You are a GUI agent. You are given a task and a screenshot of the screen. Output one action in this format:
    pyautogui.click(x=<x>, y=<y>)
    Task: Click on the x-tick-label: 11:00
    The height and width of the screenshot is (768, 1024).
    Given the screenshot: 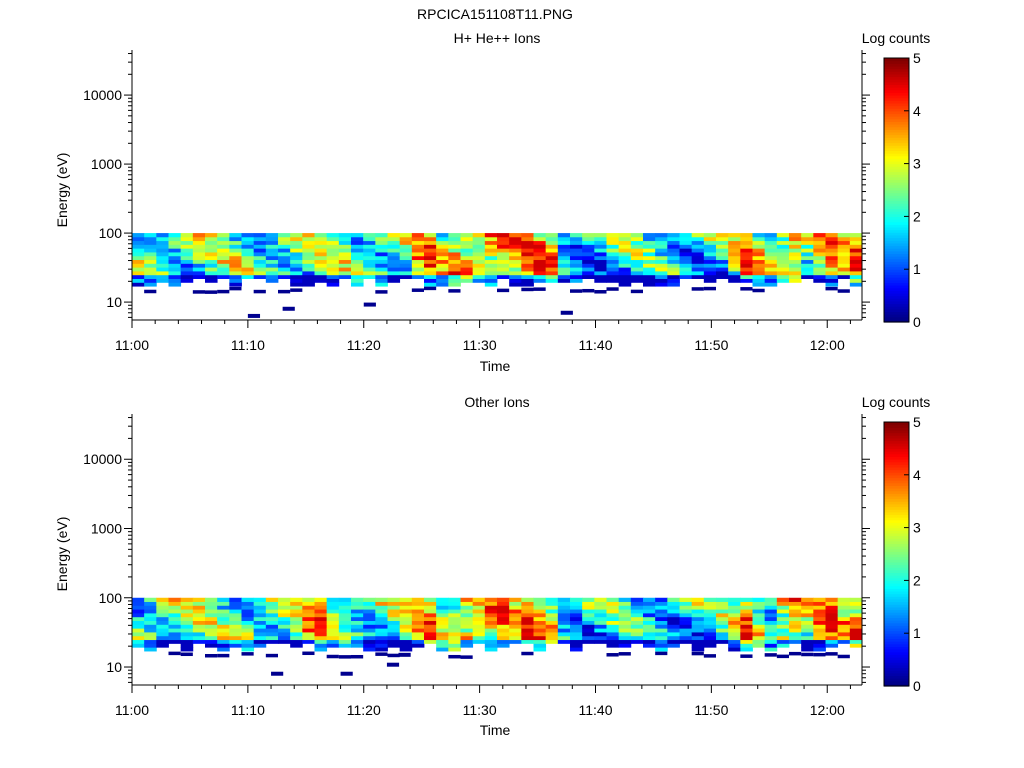 What is the action you would take?
    pyautogui.click(x=132, y=345)
    